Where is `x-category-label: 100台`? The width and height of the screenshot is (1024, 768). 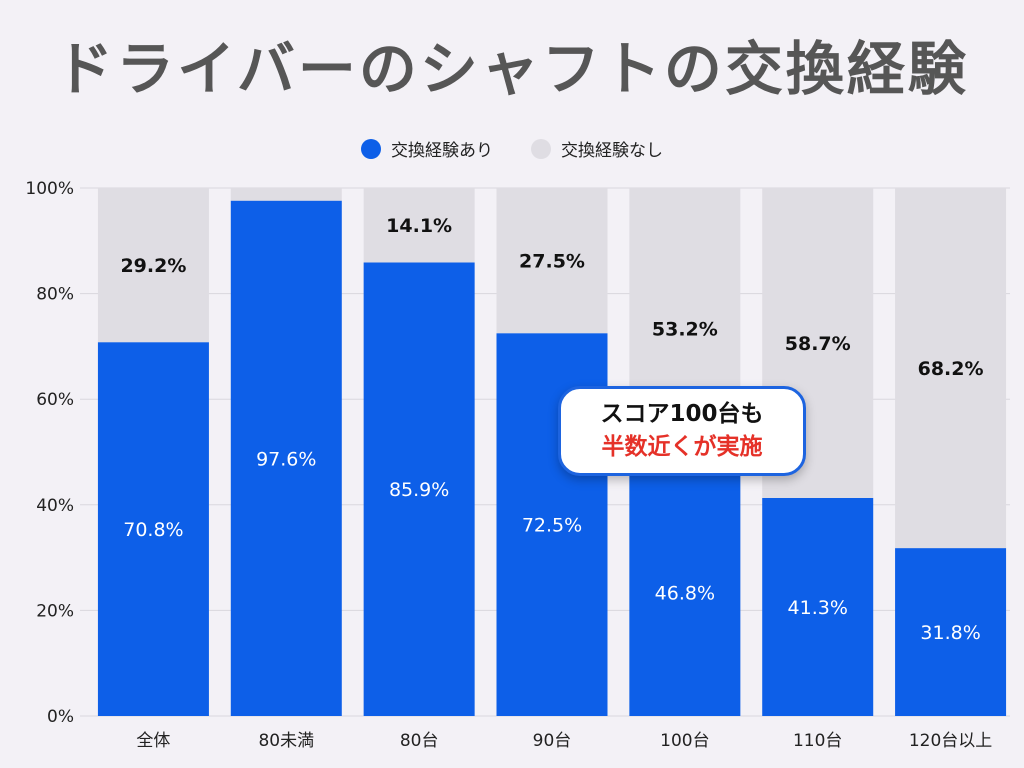 x-category-label: 100台 is located at coordinates (684, 741).